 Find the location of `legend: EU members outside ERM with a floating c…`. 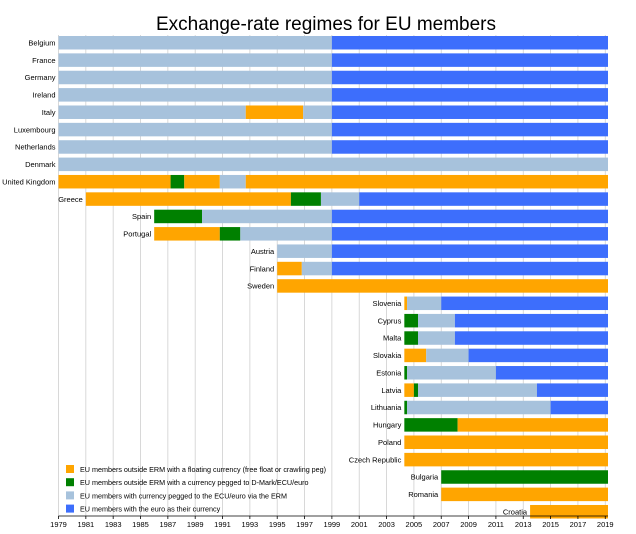

legend: EU members outside ERM with a floating c… is located at coordinates (196, 489).